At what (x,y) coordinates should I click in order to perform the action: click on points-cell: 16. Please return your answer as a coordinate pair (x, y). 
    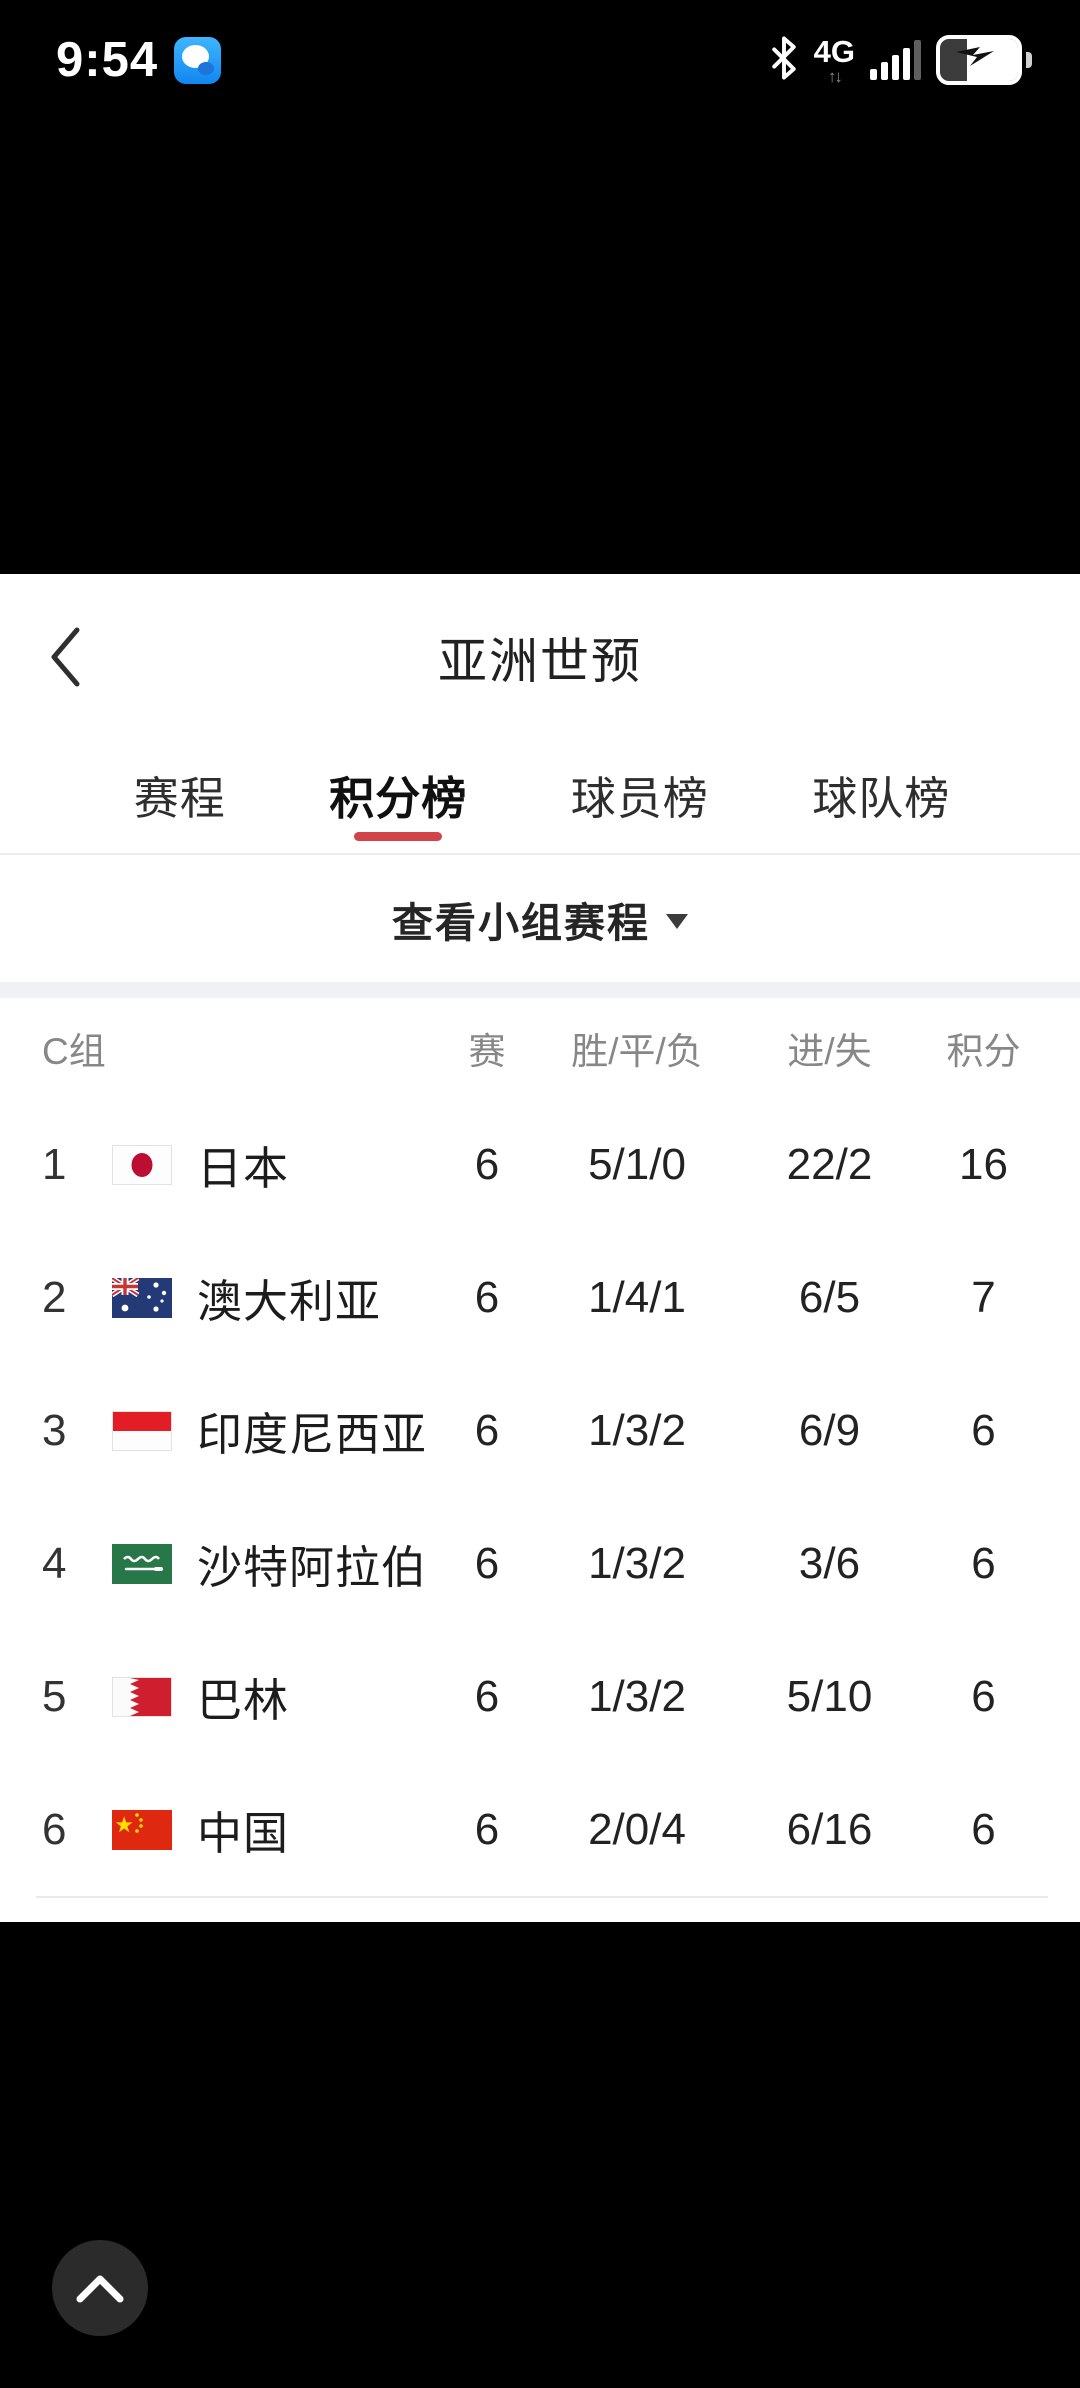
    Looking at the image, I should click on (983, 1164).